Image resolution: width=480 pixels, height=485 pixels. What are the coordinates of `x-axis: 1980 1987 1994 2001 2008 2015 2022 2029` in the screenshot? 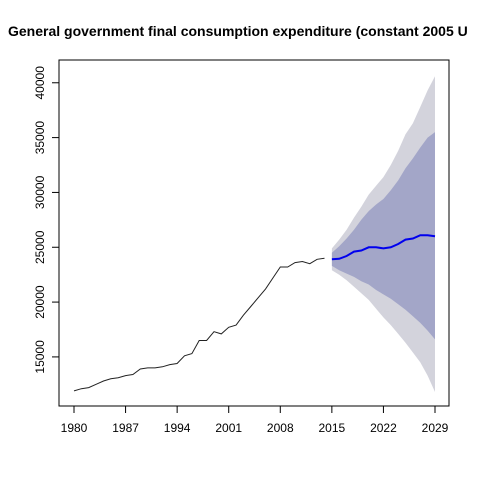 It's located at (255, 420).